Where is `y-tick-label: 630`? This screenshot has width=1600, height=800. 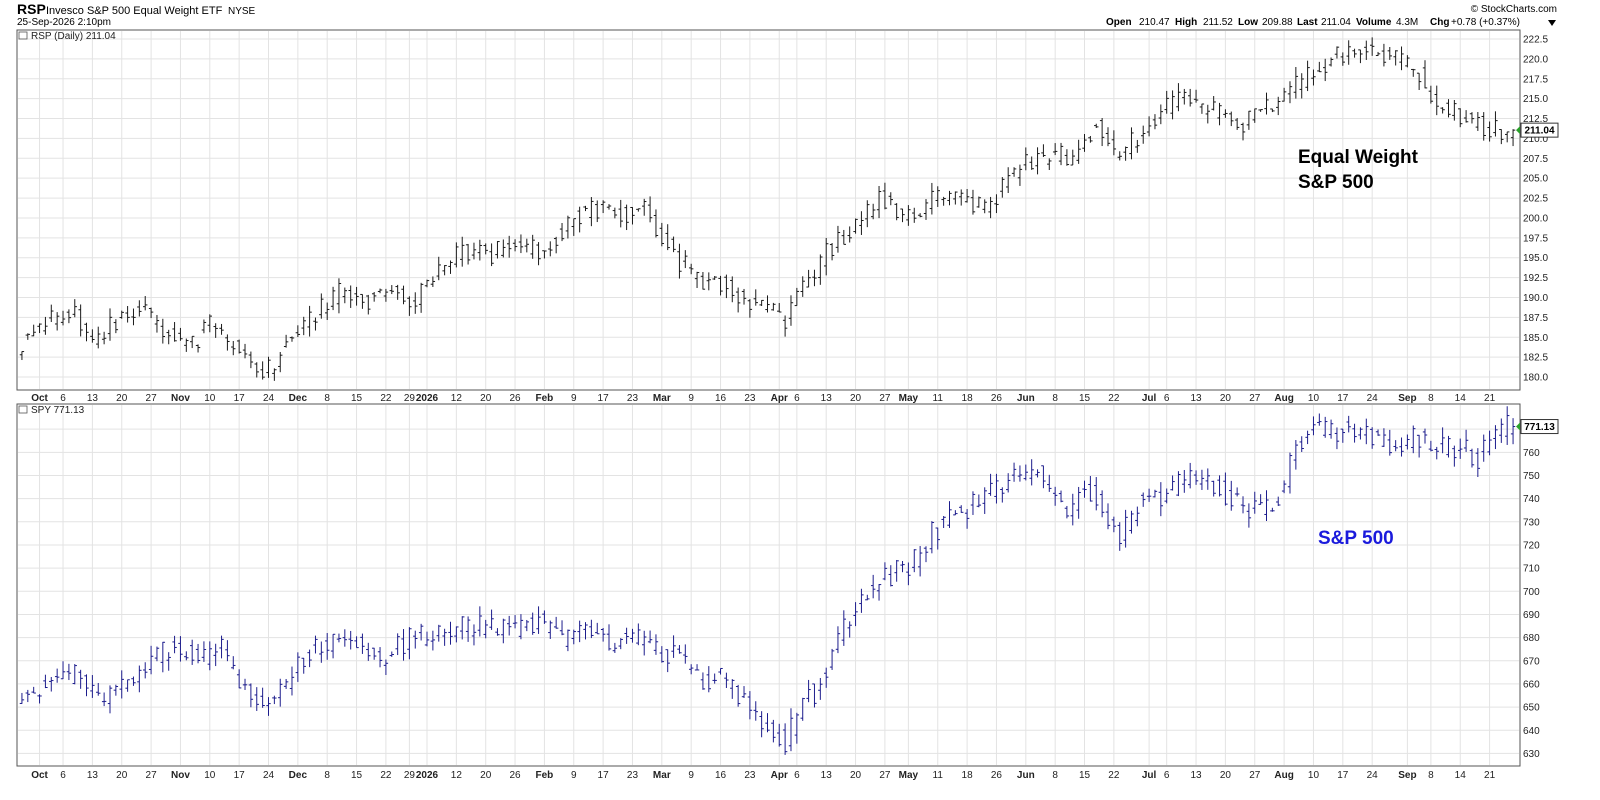 y-tick-label: 630 is located at coordinates (1531, 754).